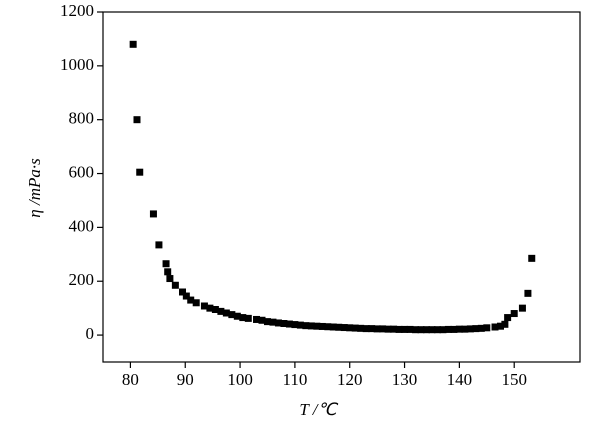 This screenshot has height=433, width=606. What do you see at coordinates (514, 379) in the screenshot?
I see `x-tick-label: 150` at bounding box center [514, 379].